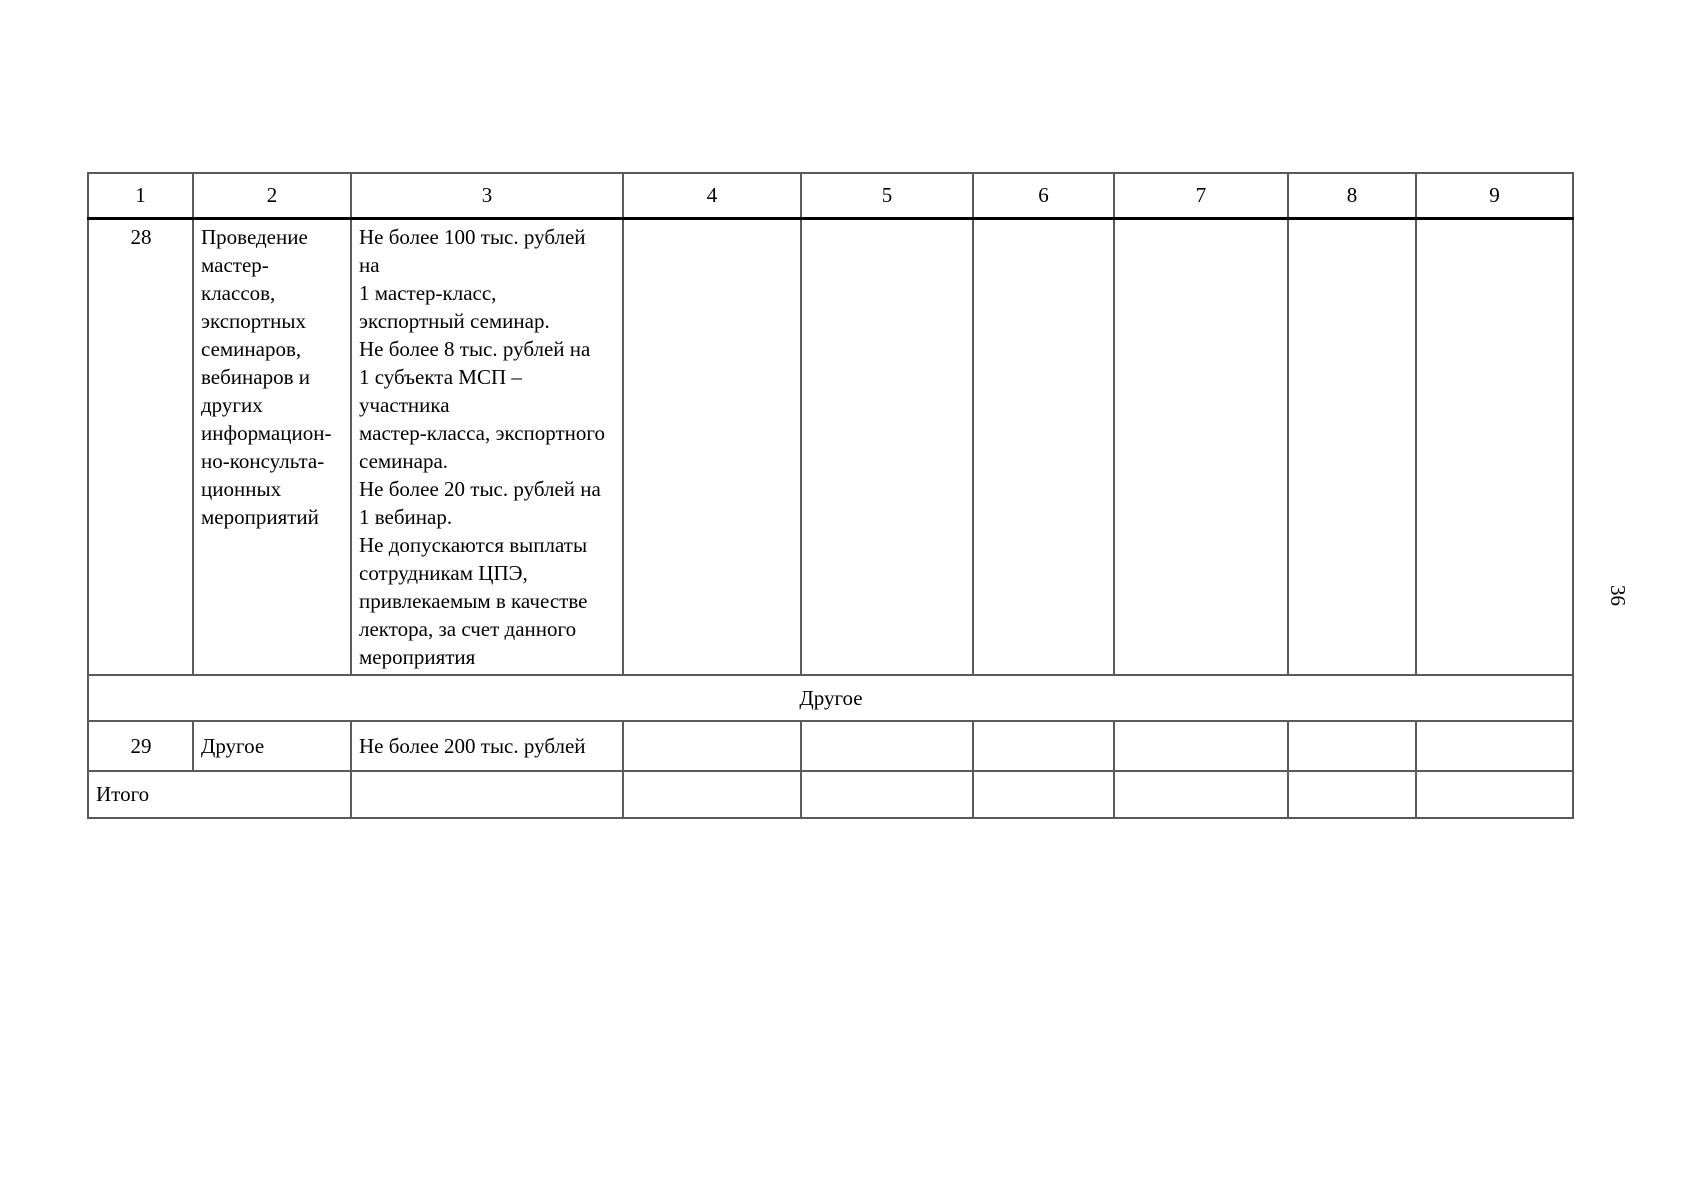 The height and width of the screenshot is (1200, 1697). I want to click on total-label: Итого, so click(219, 794).